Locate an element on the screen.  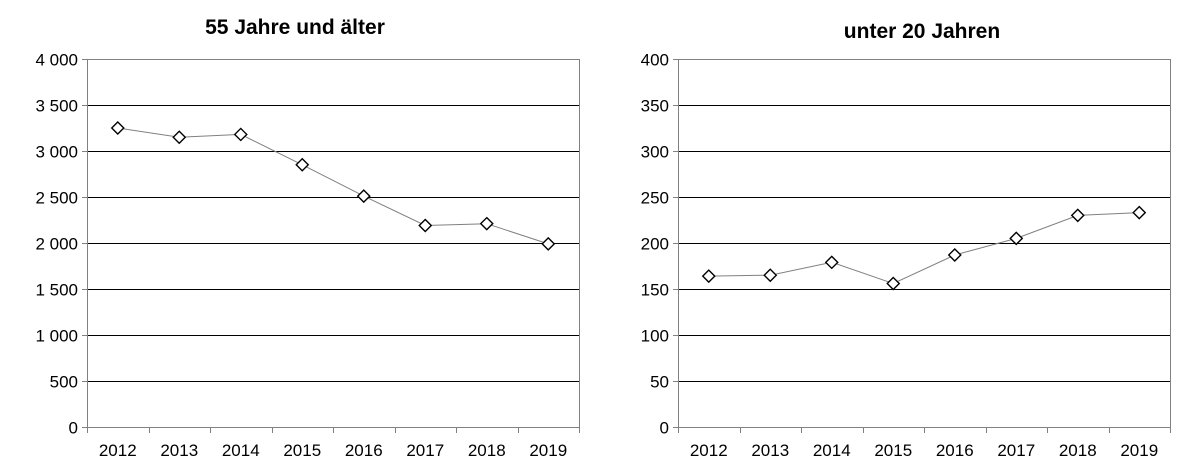
y-tick-label: 400 is located at coordinates (655, 60).